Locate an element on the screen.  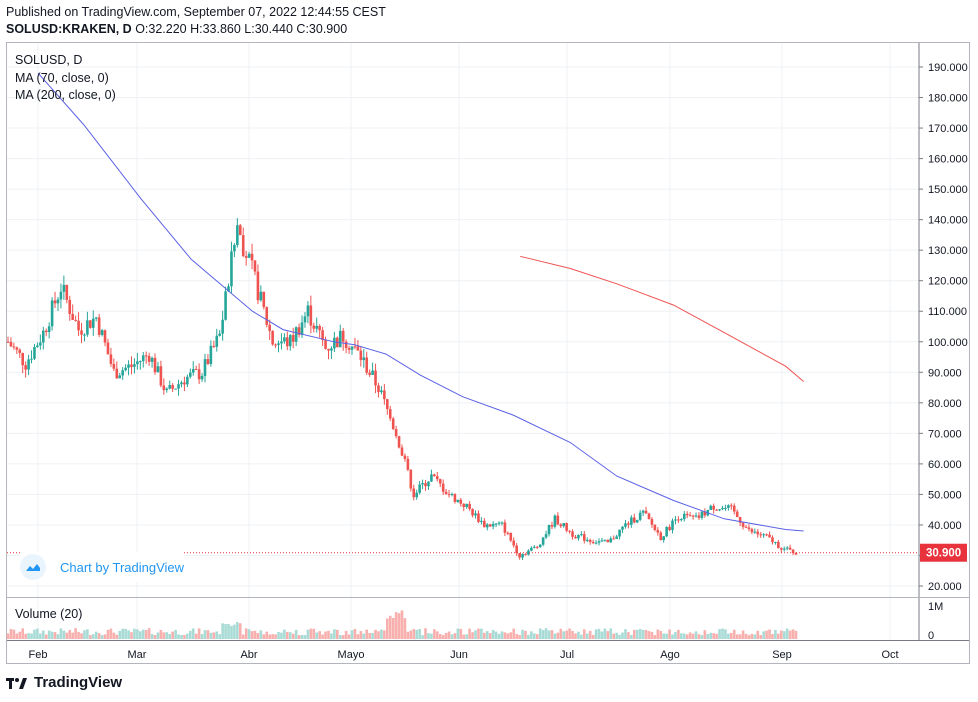
legend-ma200: MA (200, close, 0) is located at coordinates (65, 95).